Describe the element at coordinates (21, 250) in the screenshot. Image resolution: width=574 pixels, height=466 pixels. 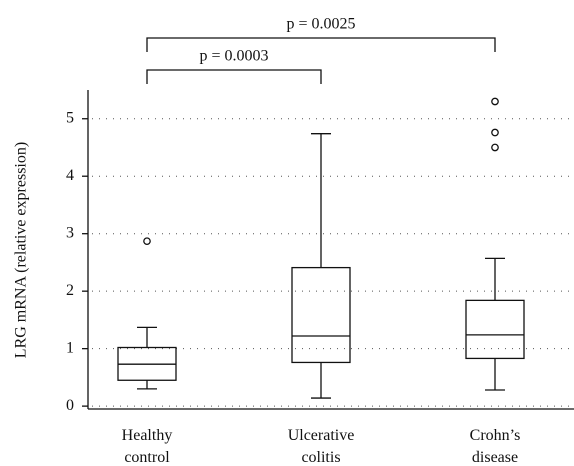
I see `y-axis-label: LRG mRNA (relative expression)` at that location.